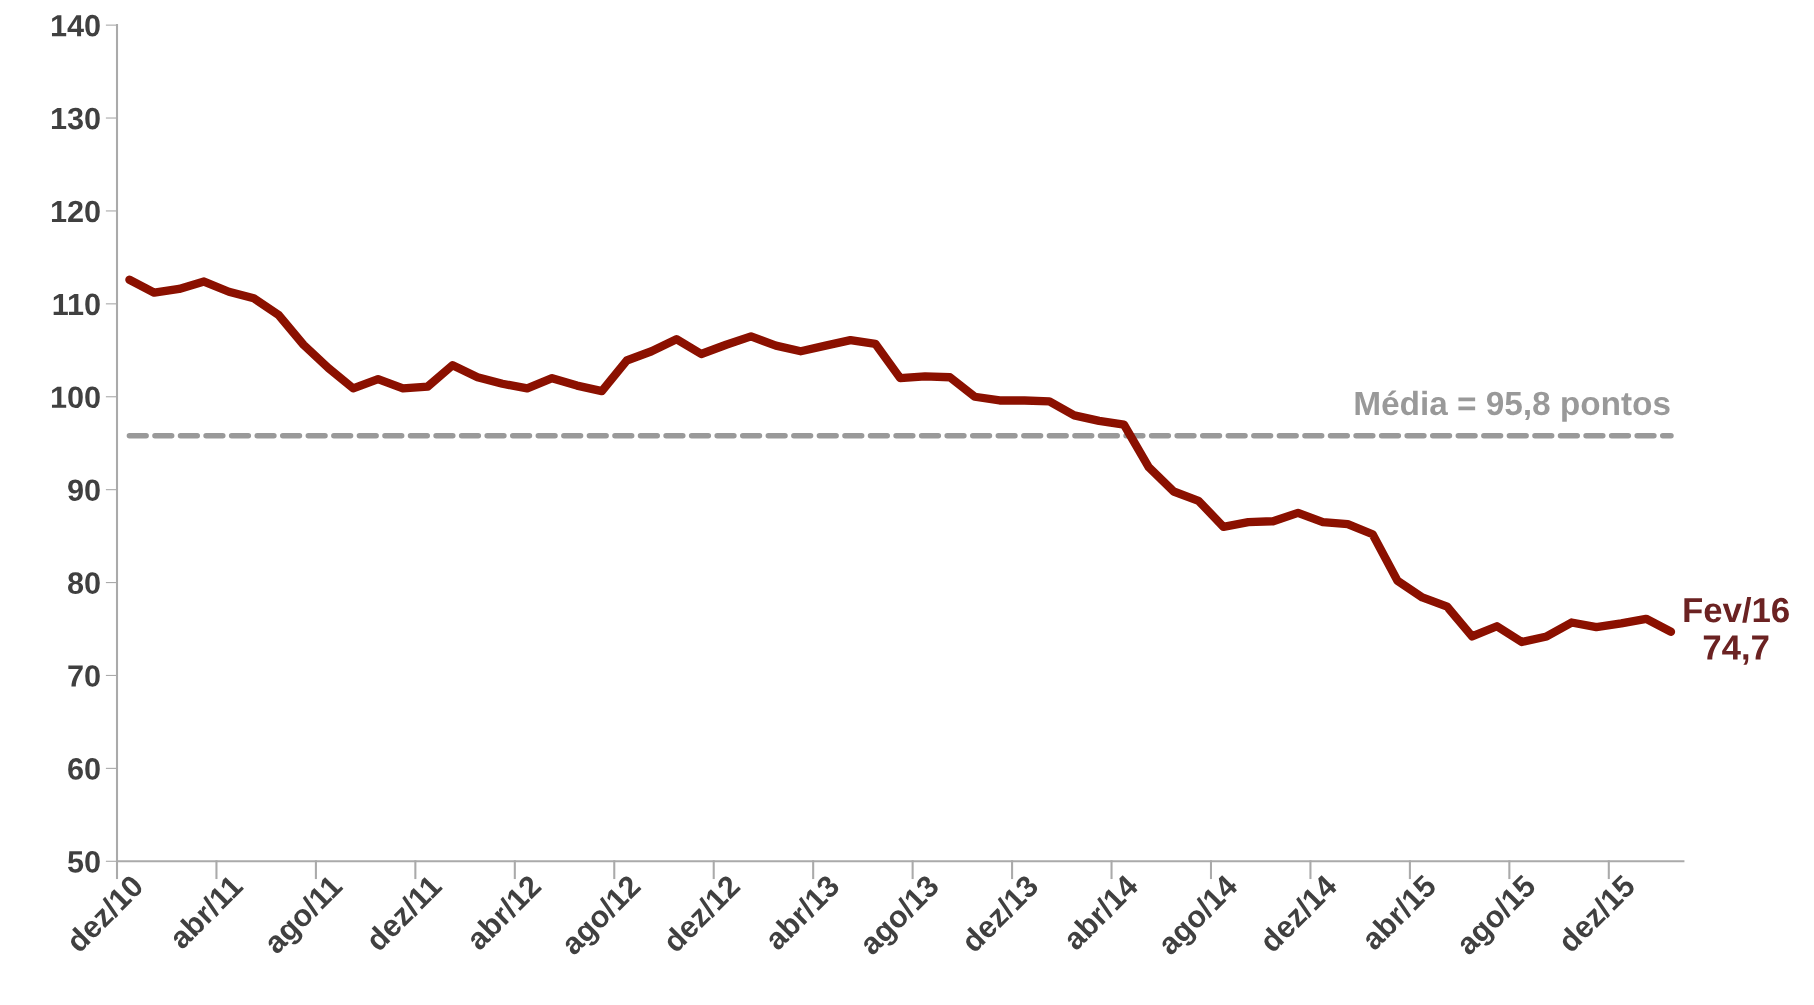 The height and width of the screenshot is (1005, 1814). Describe the element at coordinates (1512, 406) in the screenshot. I see `ref-line-label: Média = 95,8 pontos` at that location.